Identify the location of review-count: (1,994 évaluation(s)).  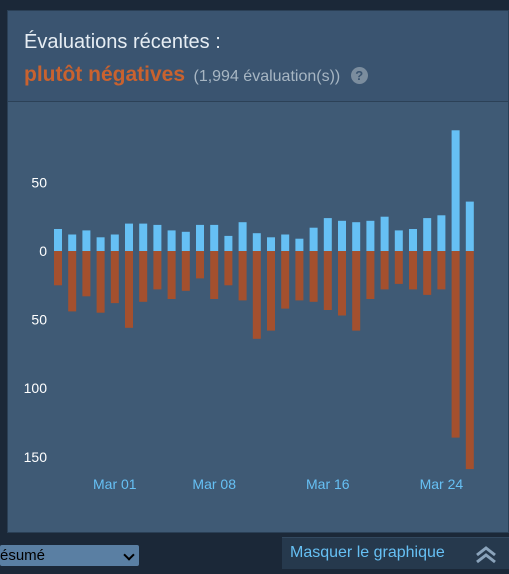
(267, 76).